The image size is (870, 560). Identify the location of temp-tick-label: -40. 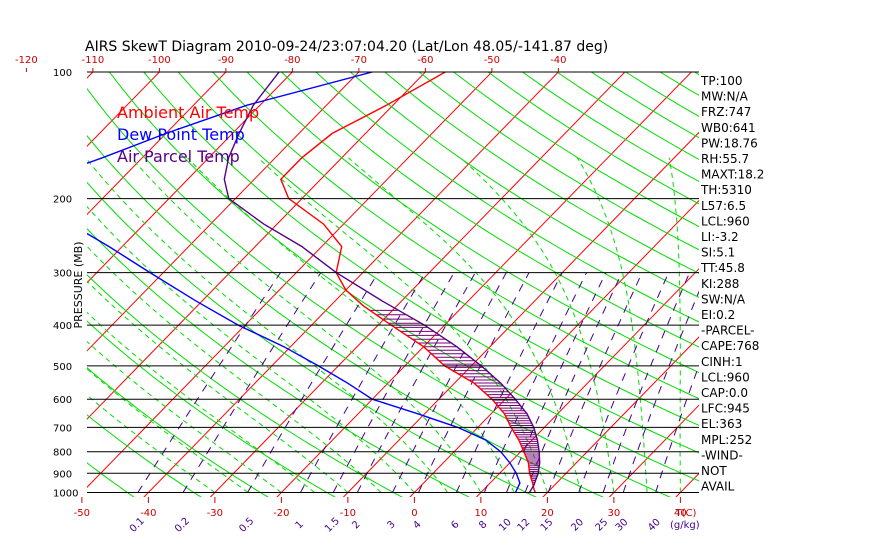
(148, 513).